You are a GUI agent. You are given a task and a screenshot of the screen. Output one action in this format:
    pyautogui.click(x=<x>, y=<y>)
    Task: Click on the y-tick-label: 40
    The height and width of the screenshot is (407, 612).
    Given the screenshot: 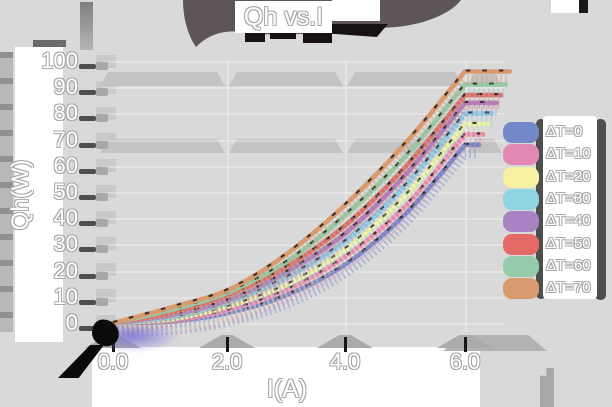 What is the action you would take?
    pyautogui.click(x=65, y=218)
    